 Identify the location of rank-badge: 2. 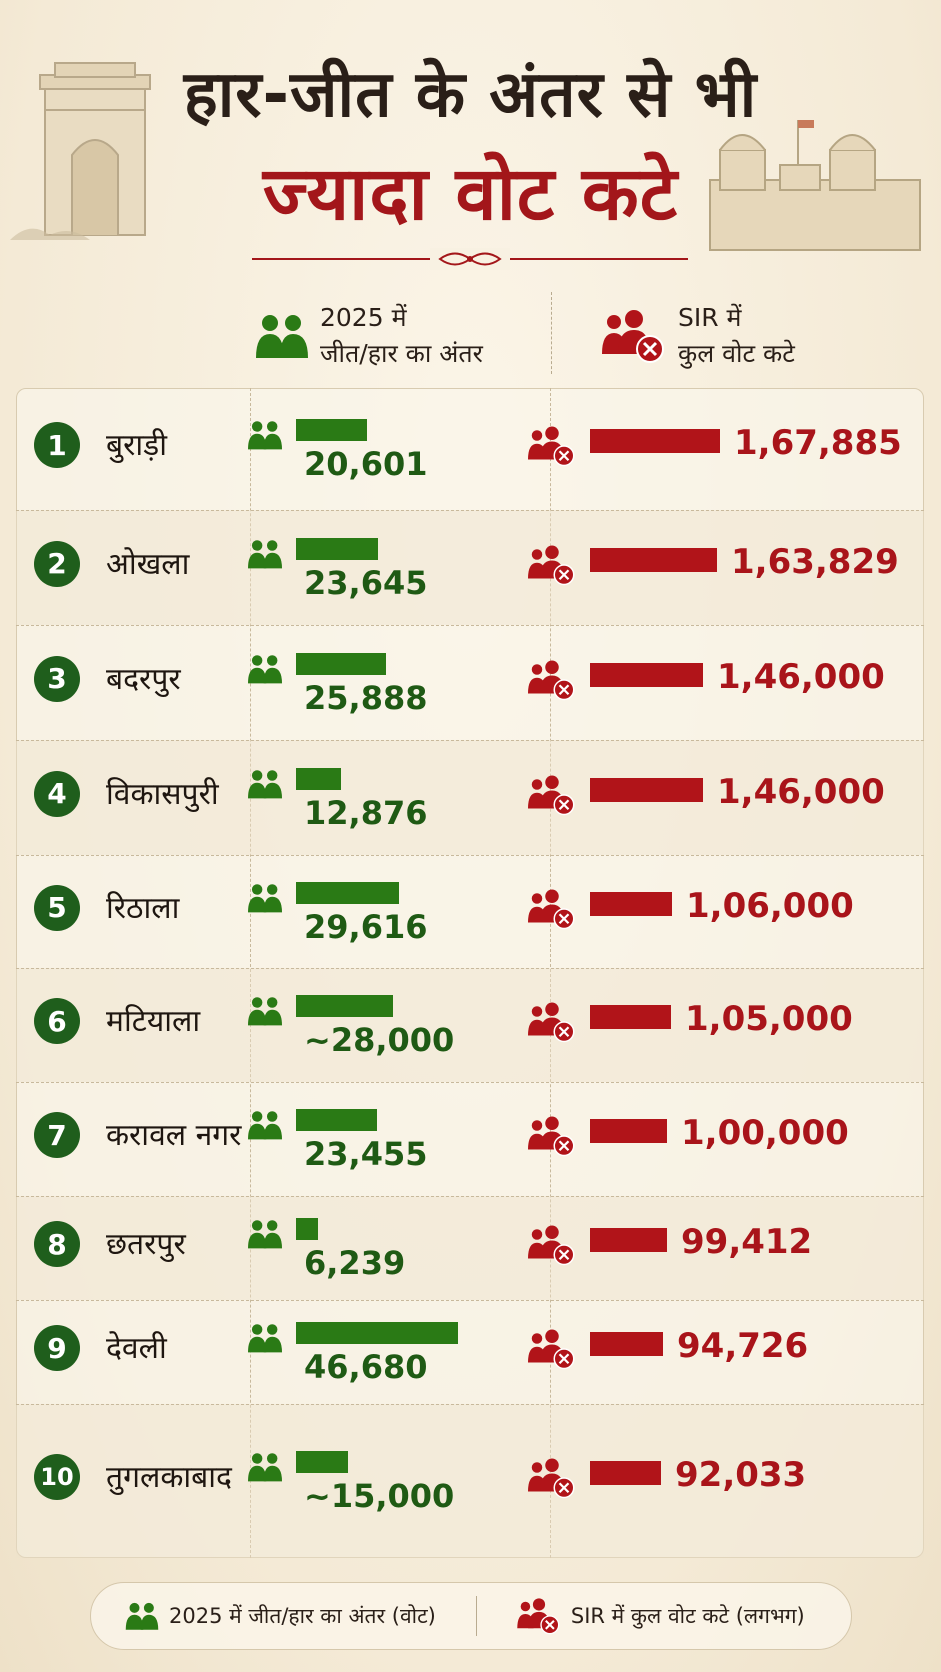
(57, 563).